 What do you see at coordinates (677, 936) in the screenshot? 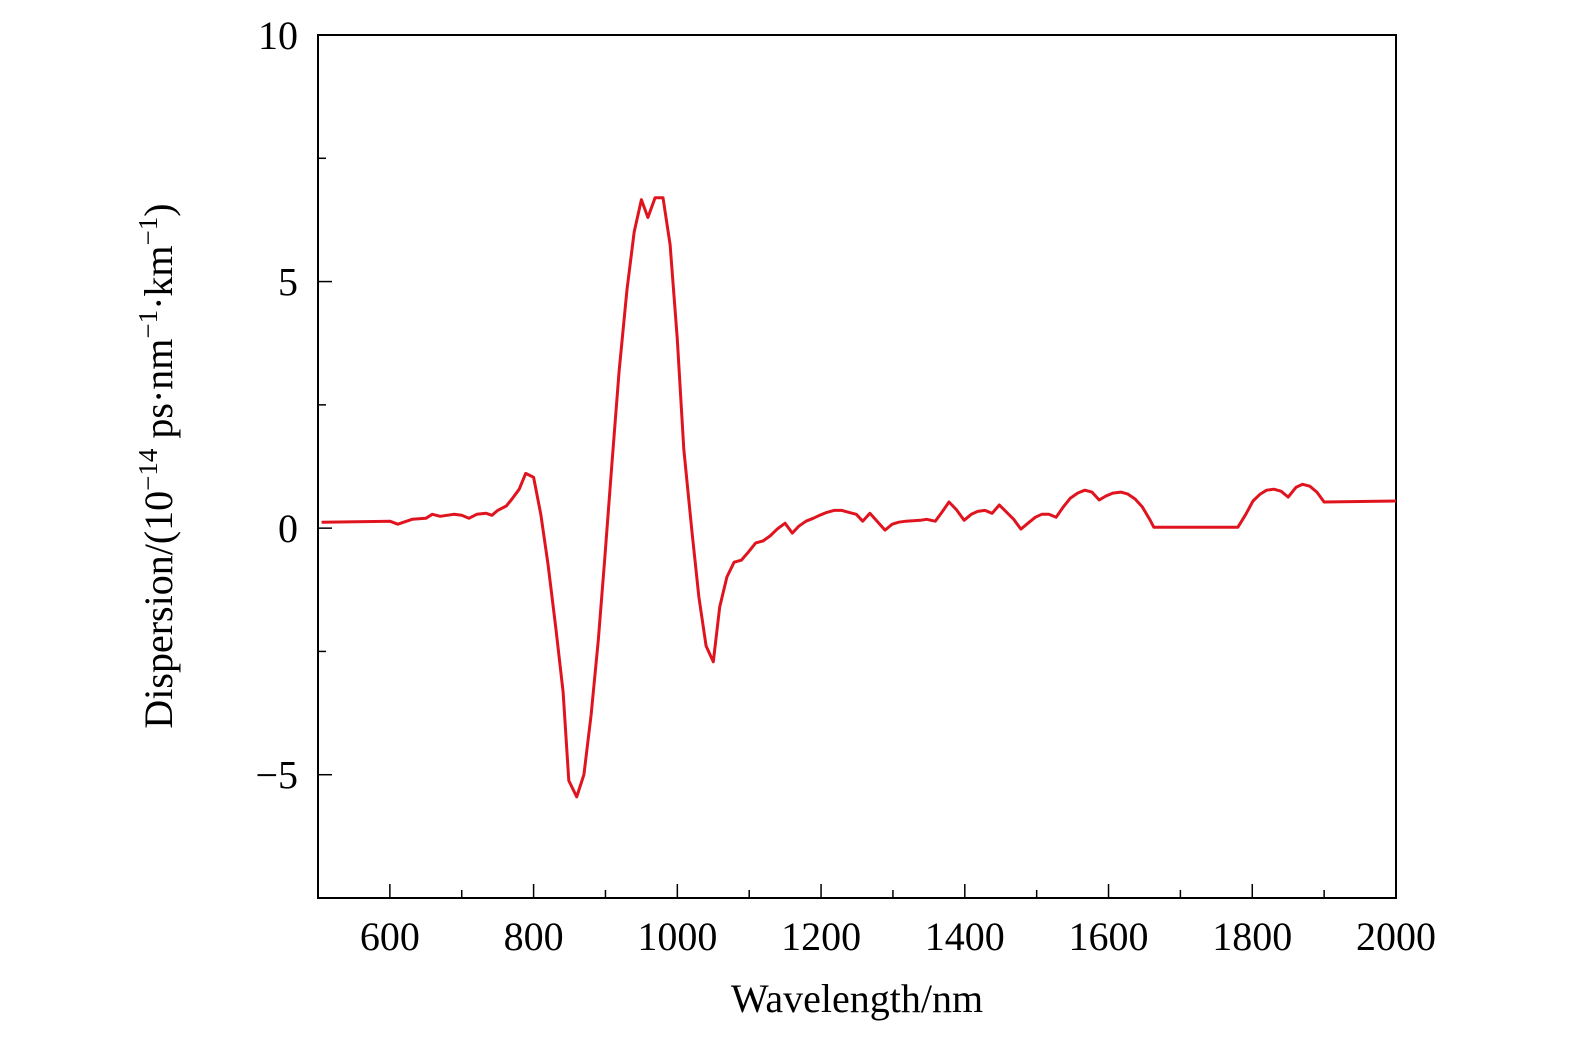
I see `x-tick-label: 1000` at bounding box center [677, 936].